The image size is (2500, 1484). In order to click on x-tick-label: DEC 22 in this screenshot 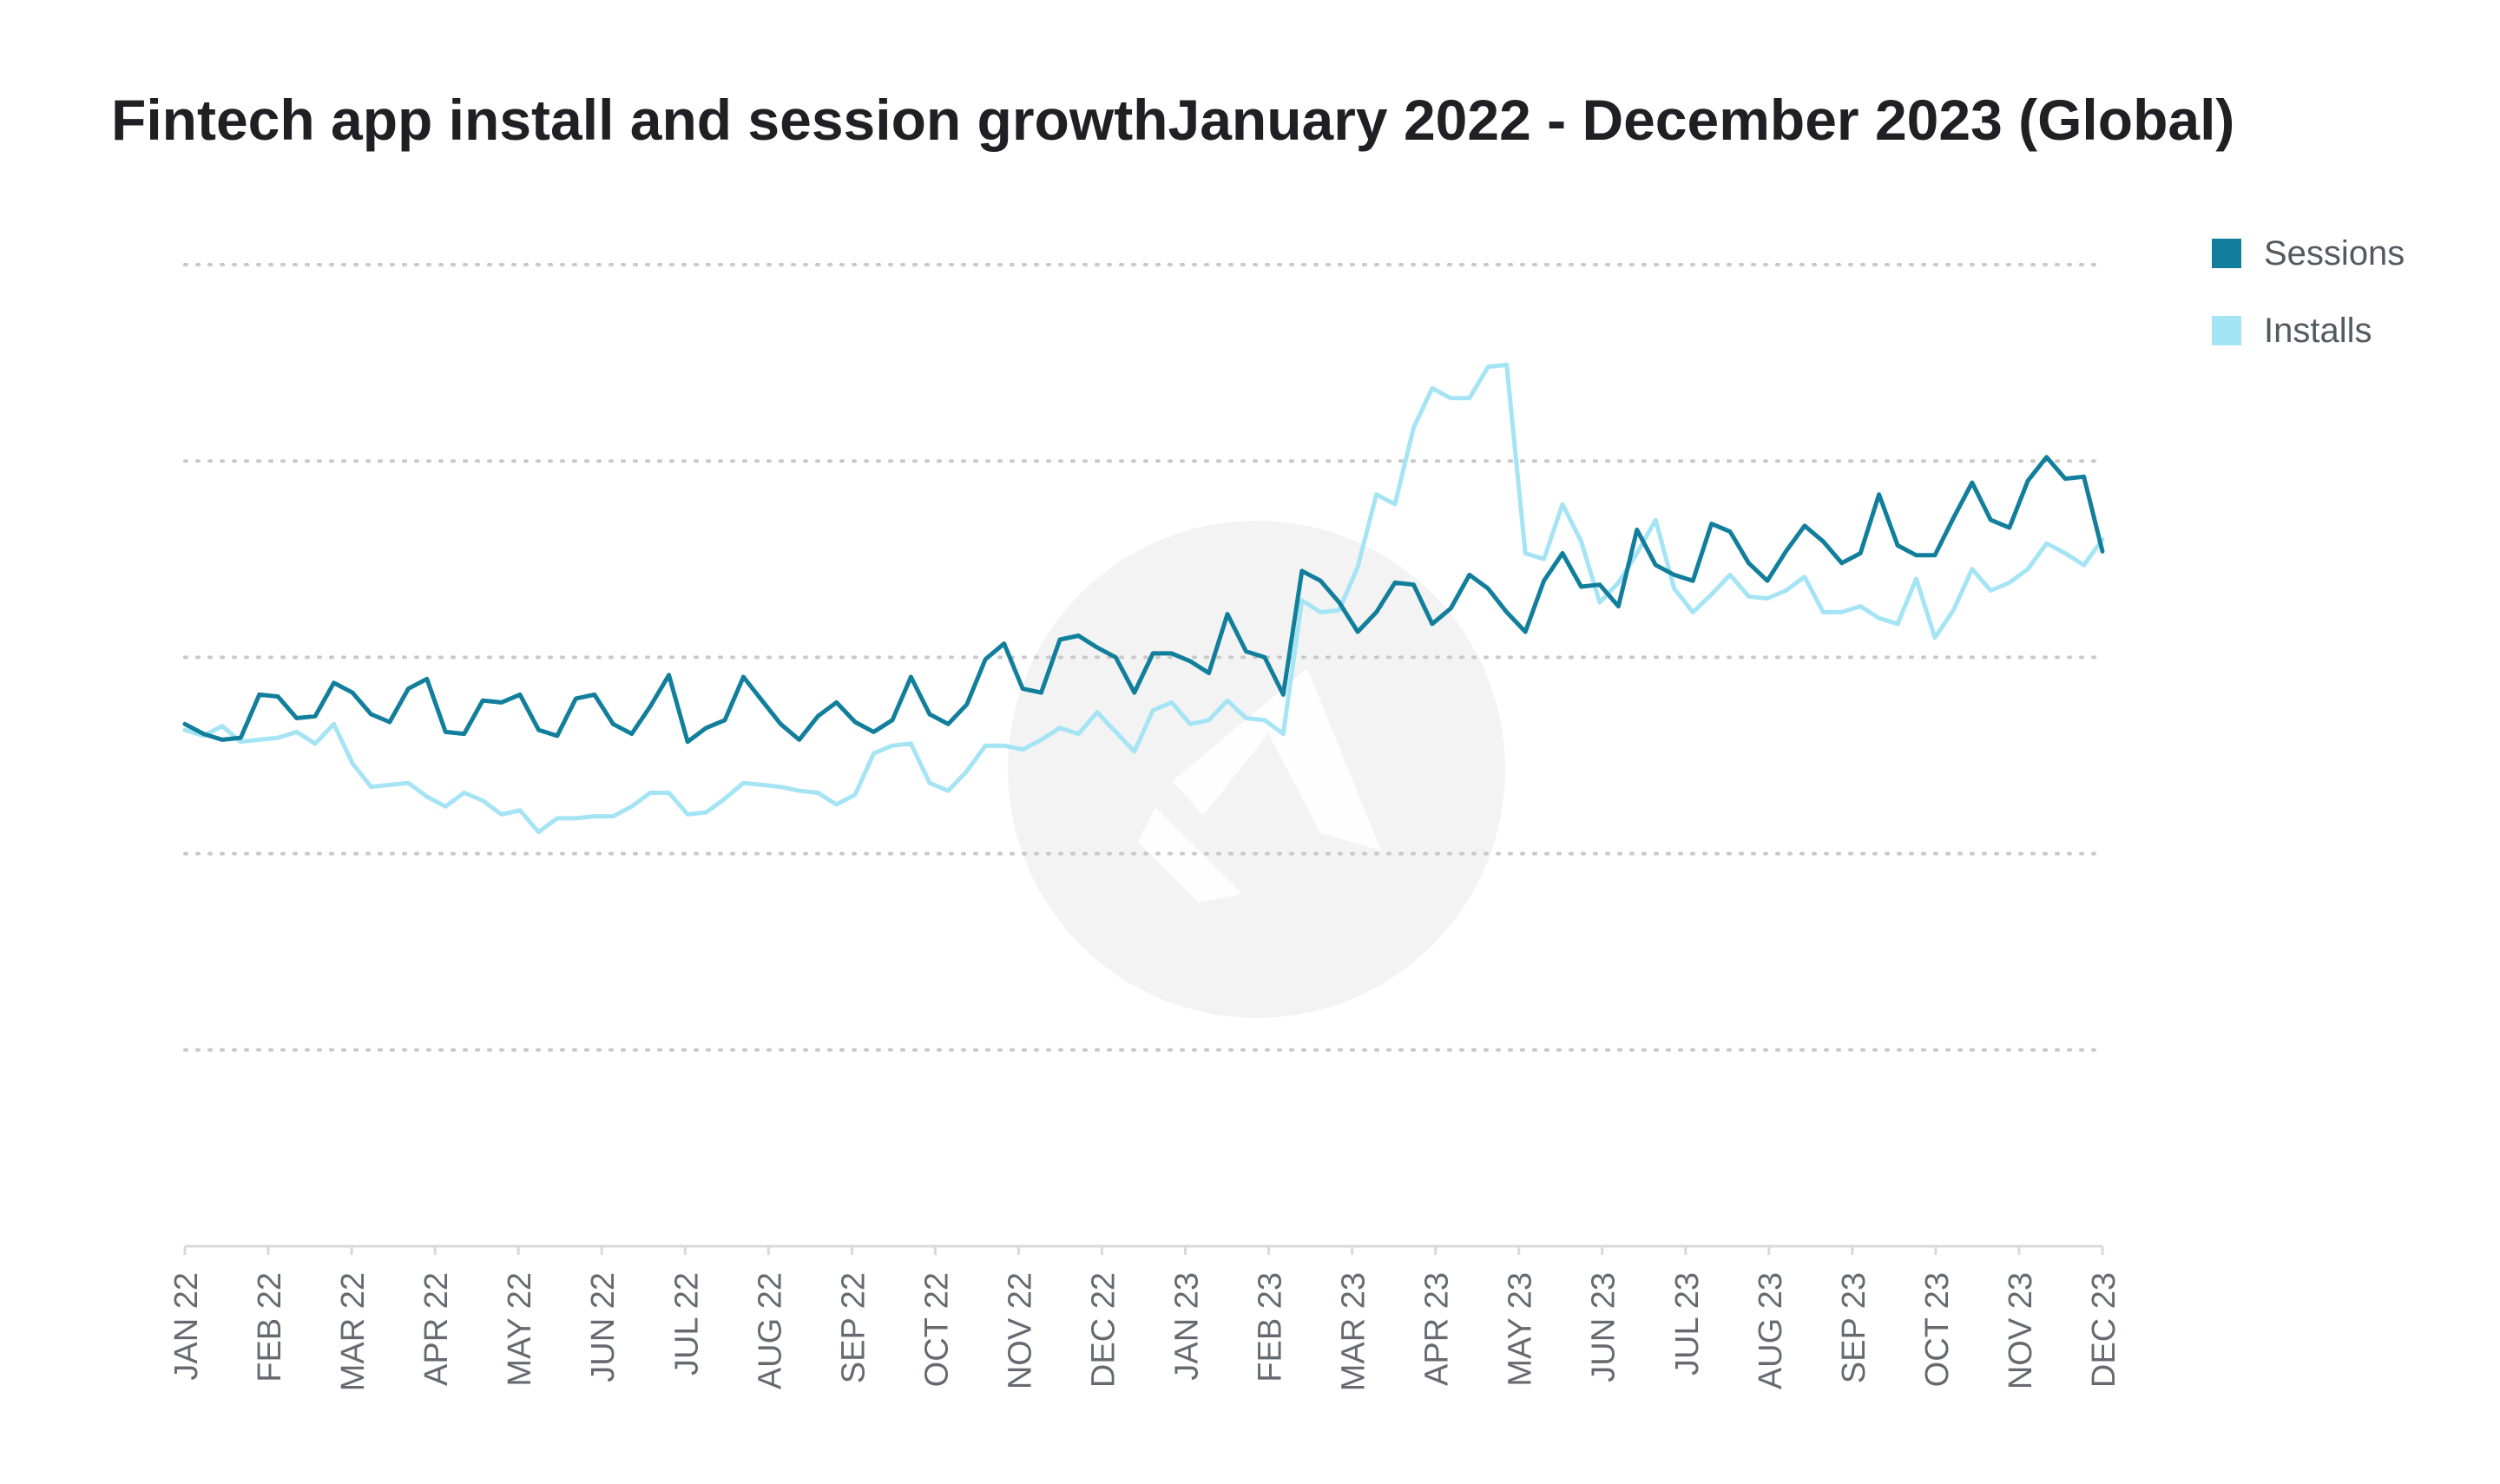, I will do `click(1103, 1330)`.